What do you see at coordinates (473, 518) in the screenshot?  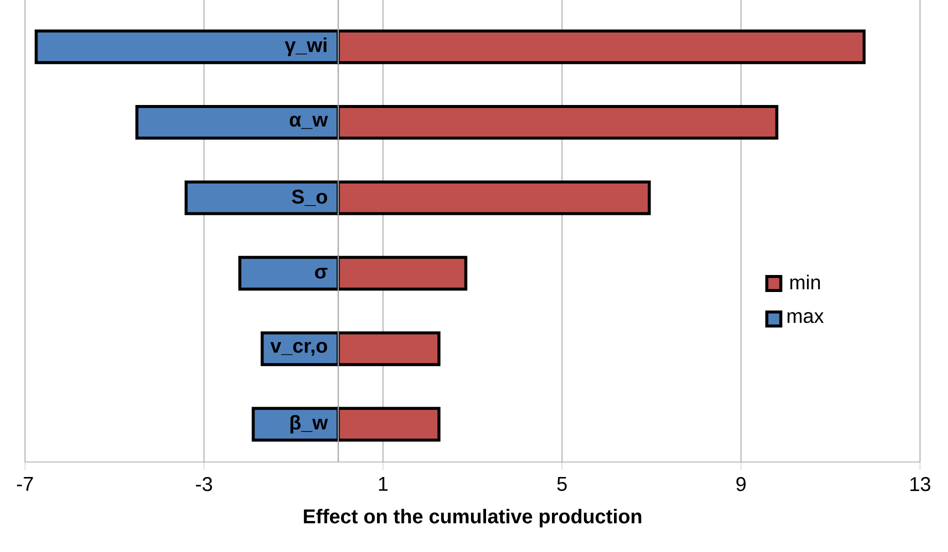 I see `x-axis-title: Effect on the cumulative production` at bounding box center [473, 518].